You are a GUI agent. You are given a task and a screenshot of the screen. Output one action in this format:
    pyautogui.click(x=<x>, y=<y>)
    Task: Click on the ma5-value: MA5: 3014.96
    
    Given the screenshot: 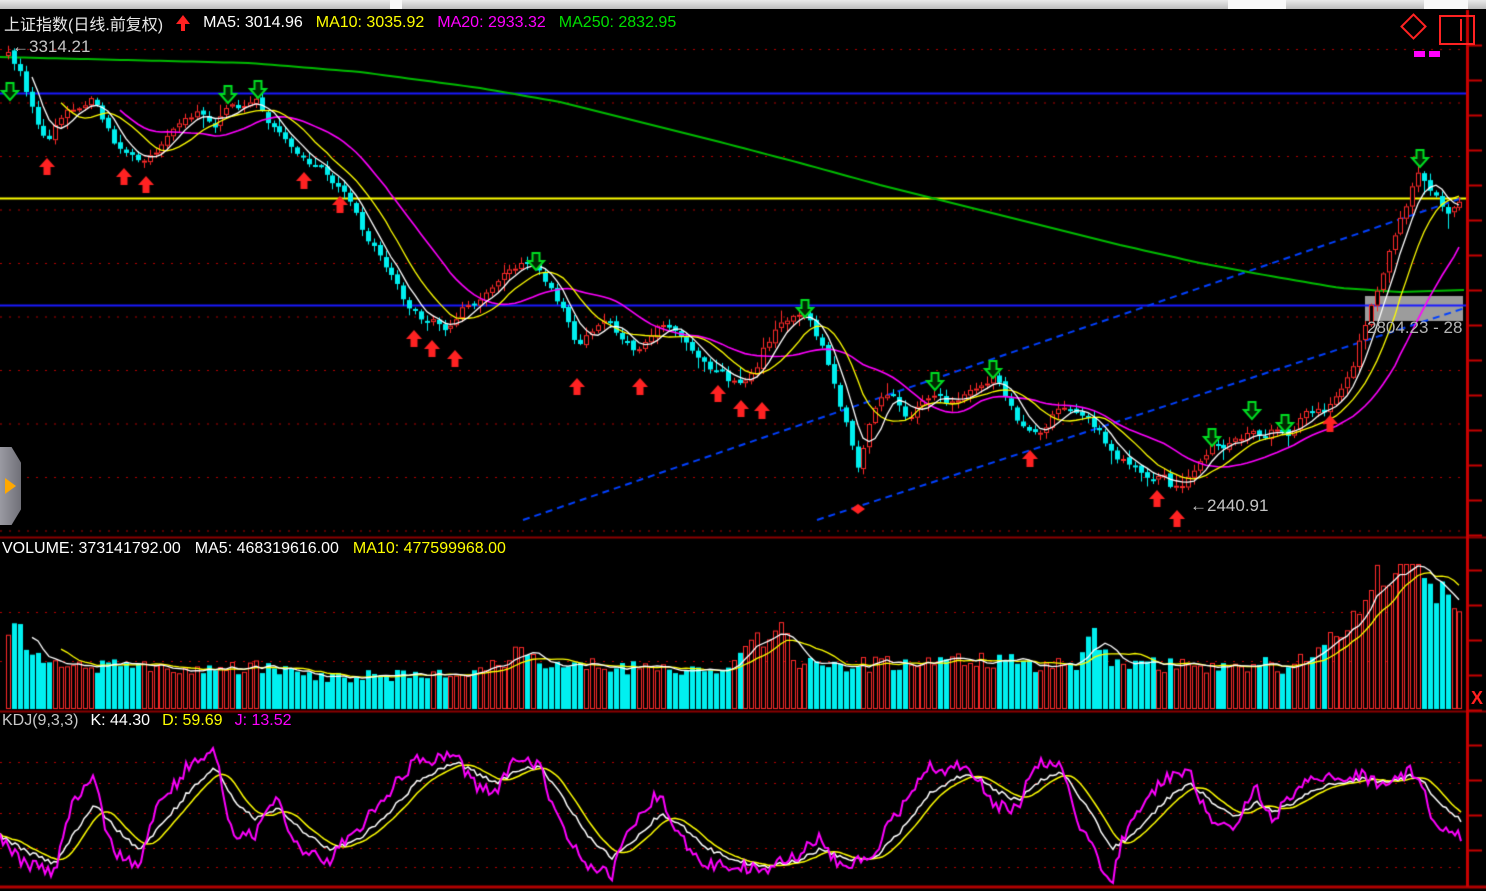 What is the action you would take?
    pyautogui.click(x=253, y=22)
    